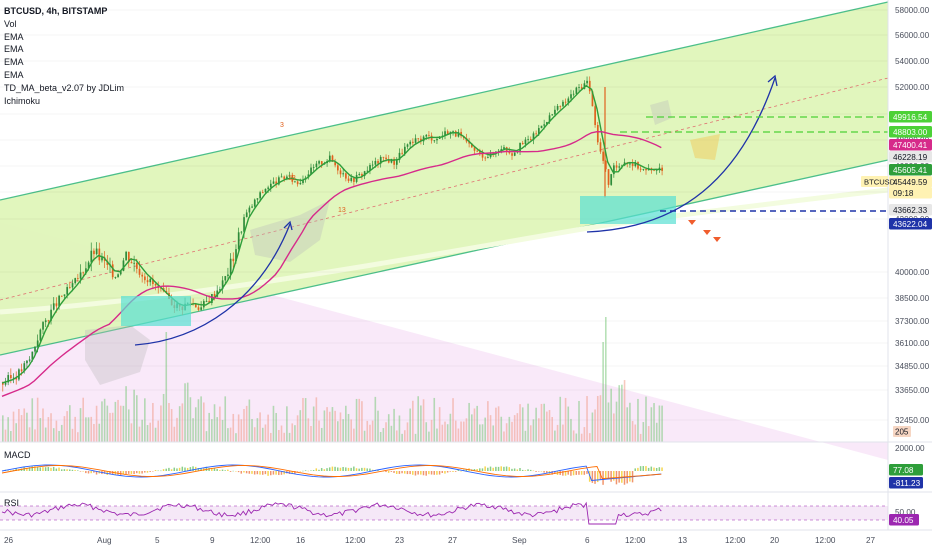  What do you see at coordinates (912, 390) in the screenshot?
I see `price-tick-label: 33650.00` at bounding box center [912, 390].